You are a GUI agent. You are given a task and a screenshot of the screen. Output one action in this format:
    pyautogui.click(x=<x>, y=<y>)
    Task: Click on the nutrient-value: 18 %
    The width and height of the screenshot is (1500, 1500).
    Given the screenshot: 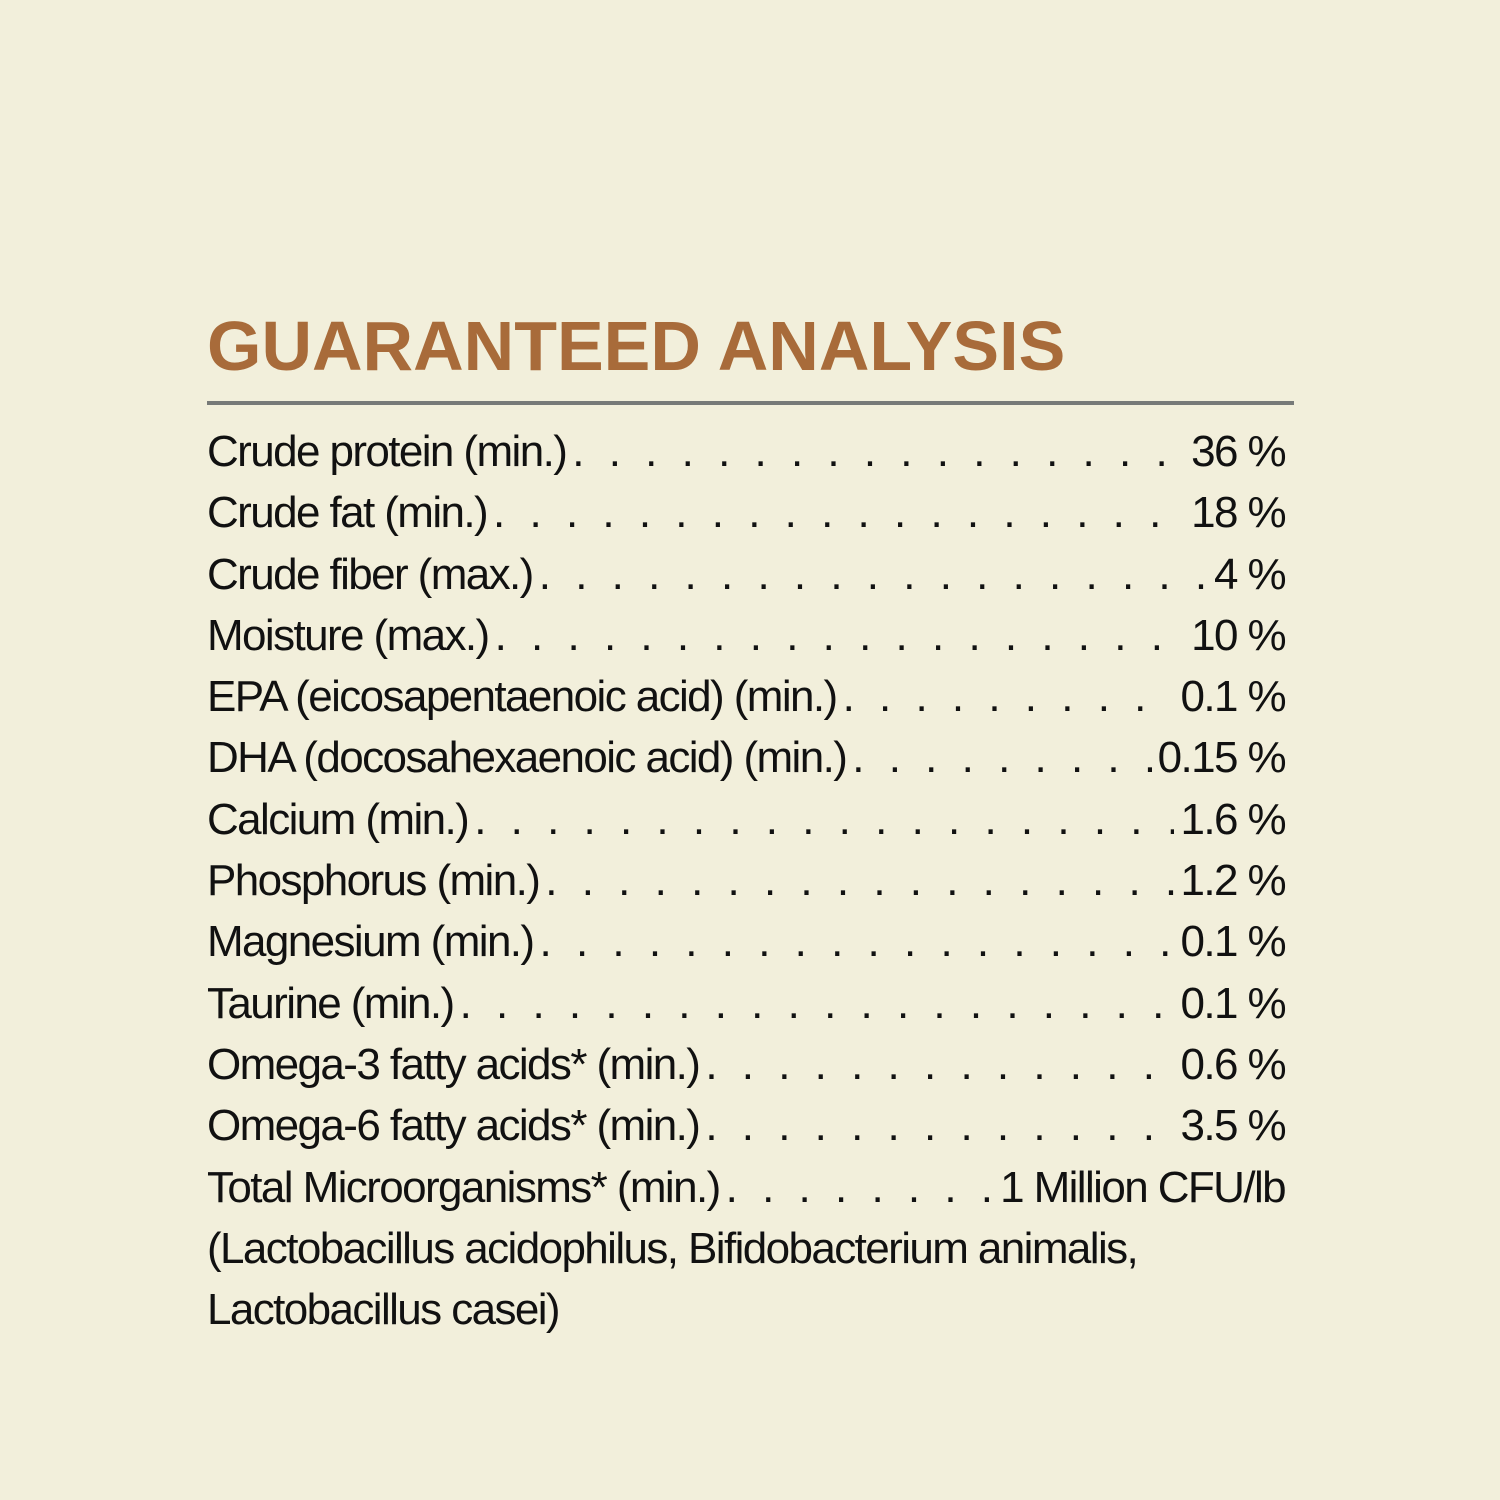 What is the action you would take?
    pyautogui.click(x=1238, y=513)
    